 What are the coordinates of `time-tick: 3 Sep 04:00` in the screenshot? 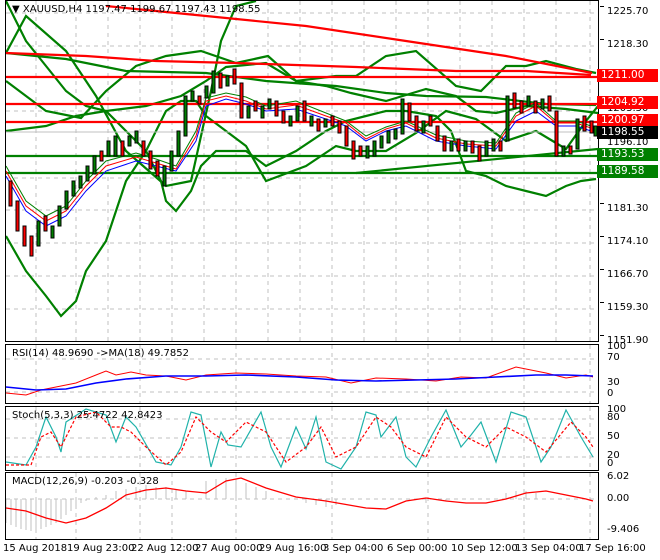 It's located at (353, 548).